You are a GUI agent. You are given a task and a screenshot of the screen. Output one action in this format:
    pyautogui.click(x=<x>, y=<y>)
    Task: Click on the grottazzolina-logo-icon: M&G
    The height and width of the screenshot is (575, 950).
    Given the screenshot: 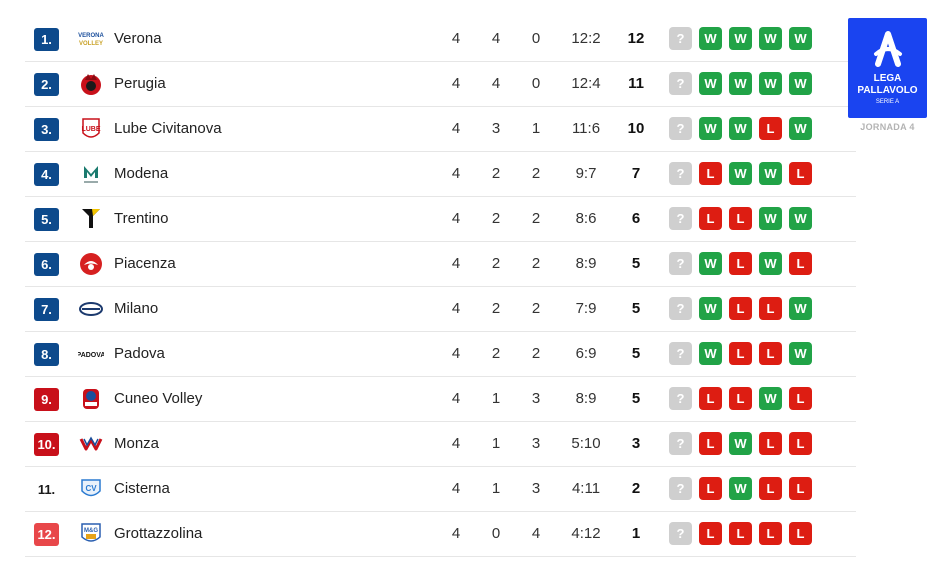 What is the action you would take?
    pyautogui.click(x=91, y=534)
    